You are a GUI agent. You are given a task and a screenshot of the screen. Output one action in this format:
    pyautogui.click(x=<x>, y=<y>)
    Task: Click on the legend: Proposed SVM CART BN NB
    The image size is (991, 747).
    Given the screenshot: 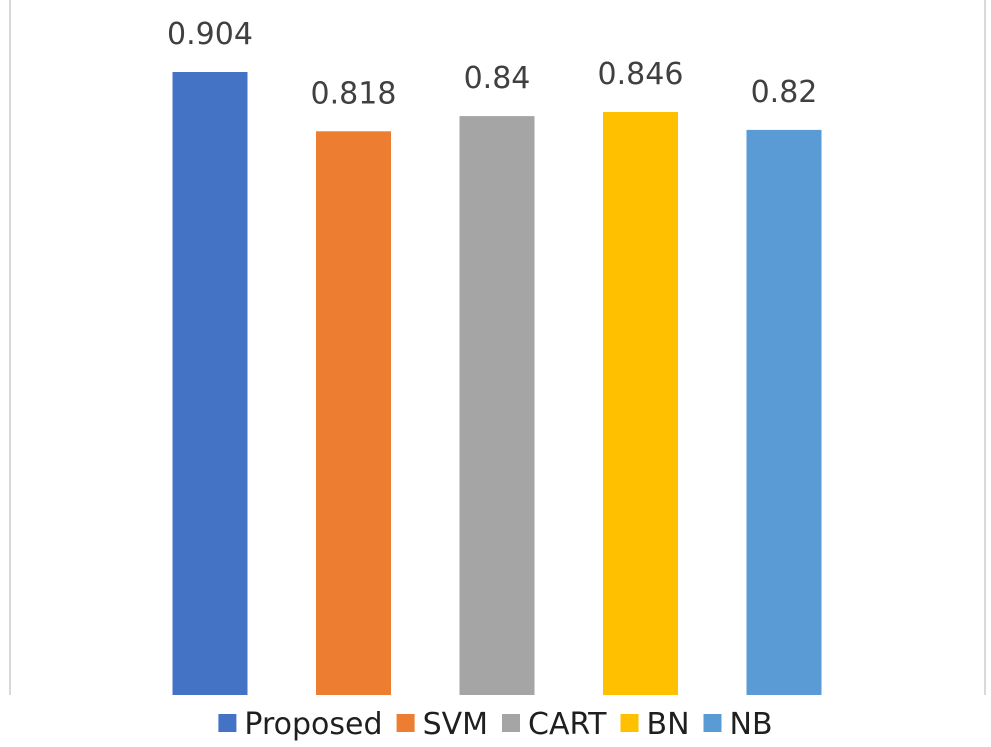 What is the action you would take?
    pyautogui.click(x=495, y=724)
    